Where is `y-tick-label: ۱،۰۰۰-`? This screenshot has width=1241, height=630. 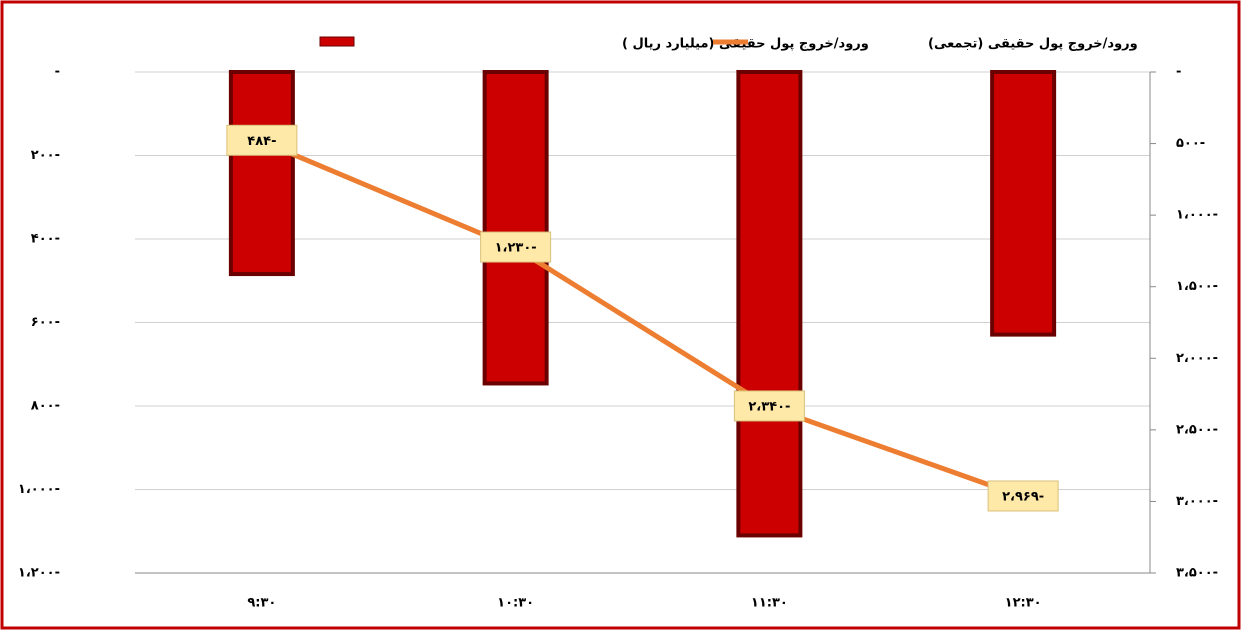 y-tick-label: ۱،۰۰۰- is located at coordinates (39, 489).